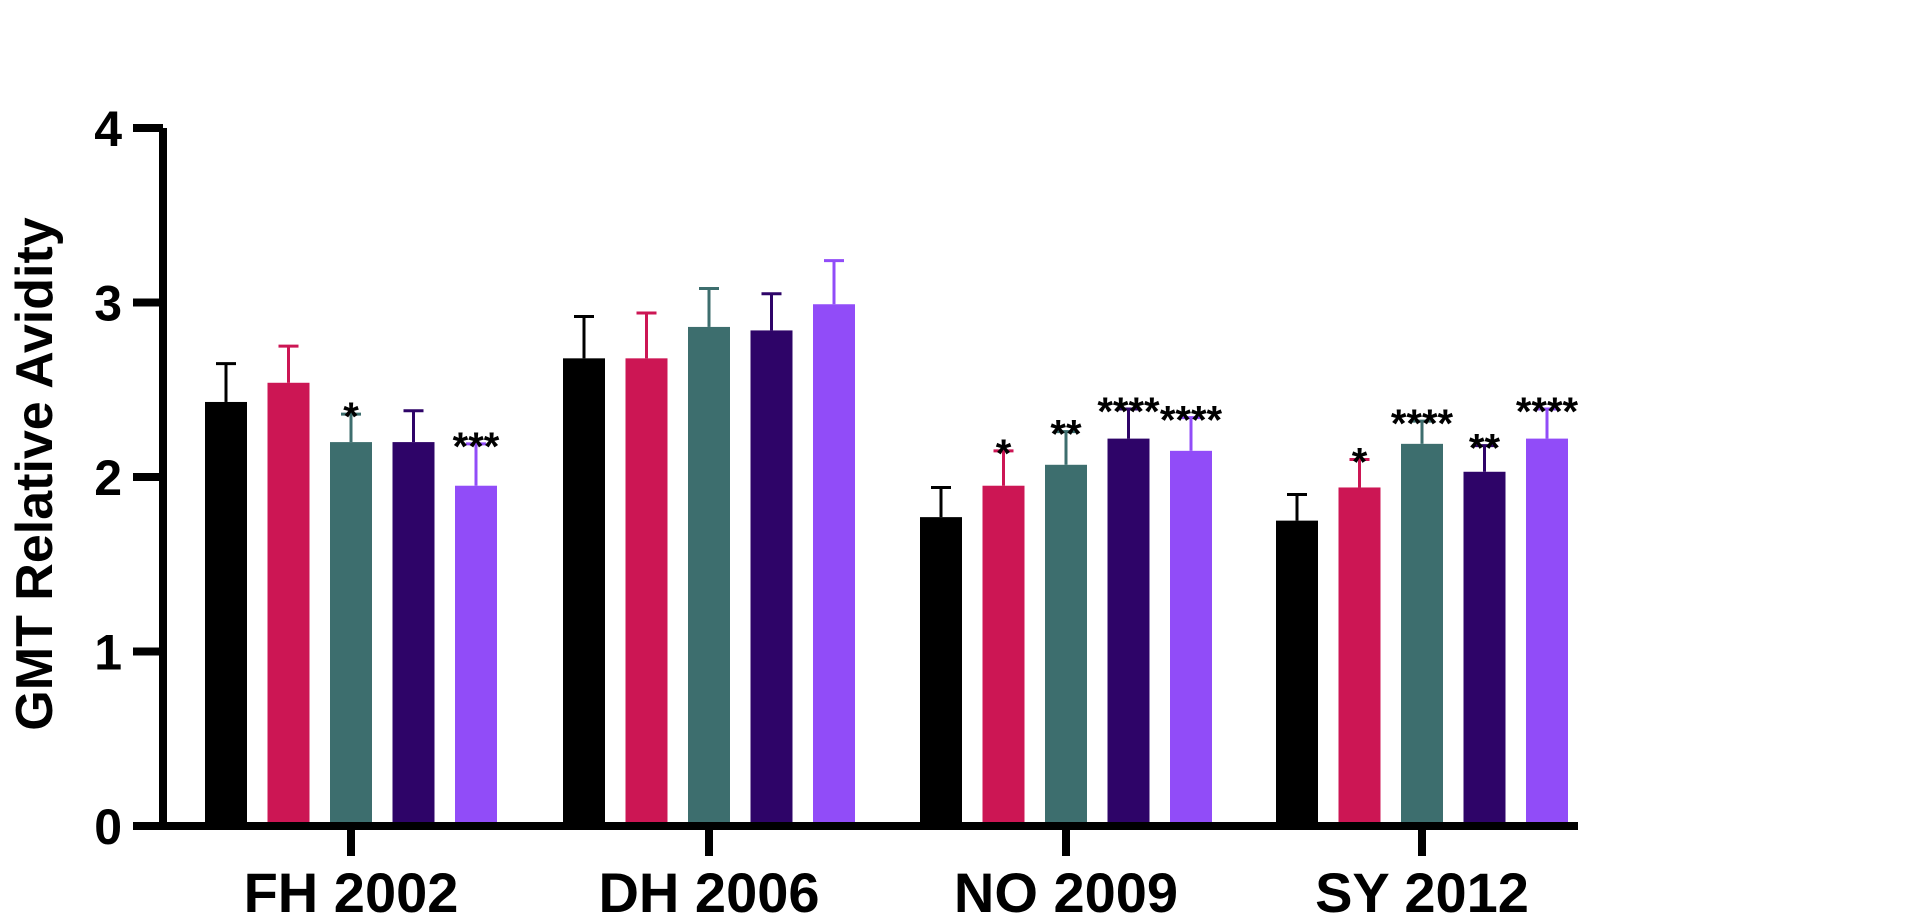 The image size is (1920, 916). Describe the element at coordinates (108, 129) in the screenshot. I see `y-tick-label: 4` at that location.